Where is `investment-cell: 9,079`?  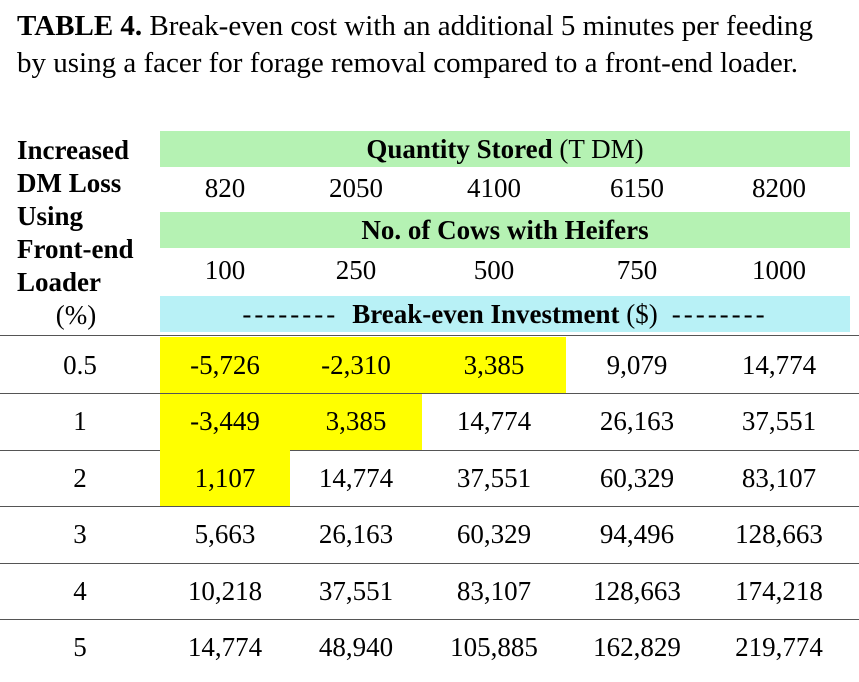 investment-cell: 9,079 is located at coordinates (637, 364).